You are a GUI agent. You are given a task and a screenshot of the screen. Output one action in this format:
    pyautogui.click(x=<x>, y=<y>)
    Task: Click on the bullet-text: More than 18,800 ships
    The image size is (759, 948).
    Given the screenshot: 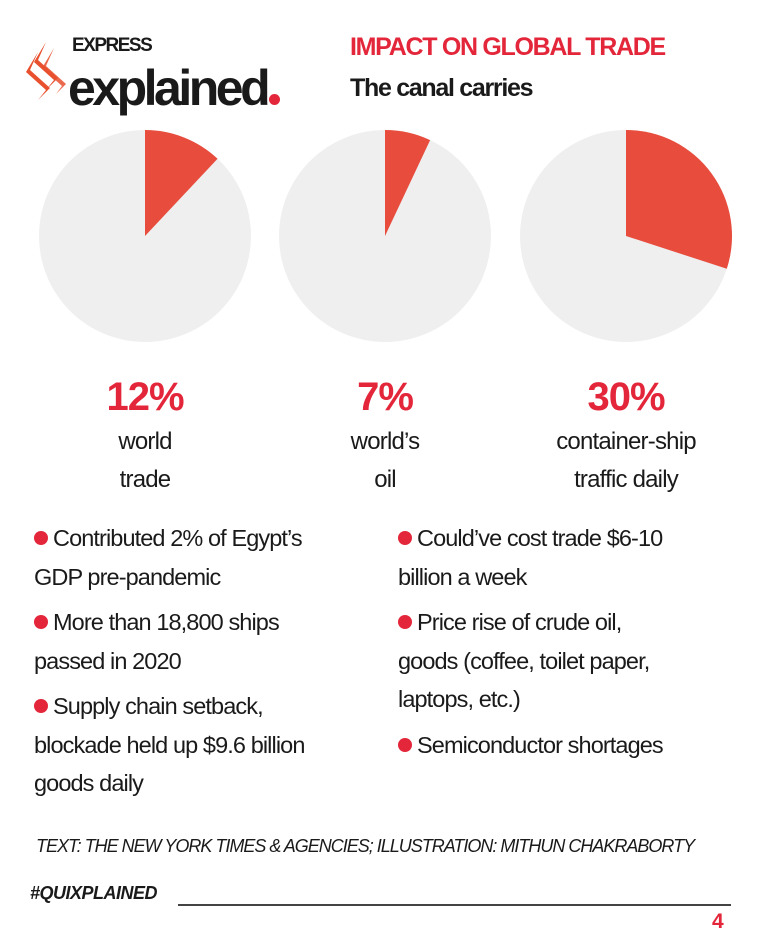 What is the action you would take?
    pyautogui.click(x=166, y=622)
    